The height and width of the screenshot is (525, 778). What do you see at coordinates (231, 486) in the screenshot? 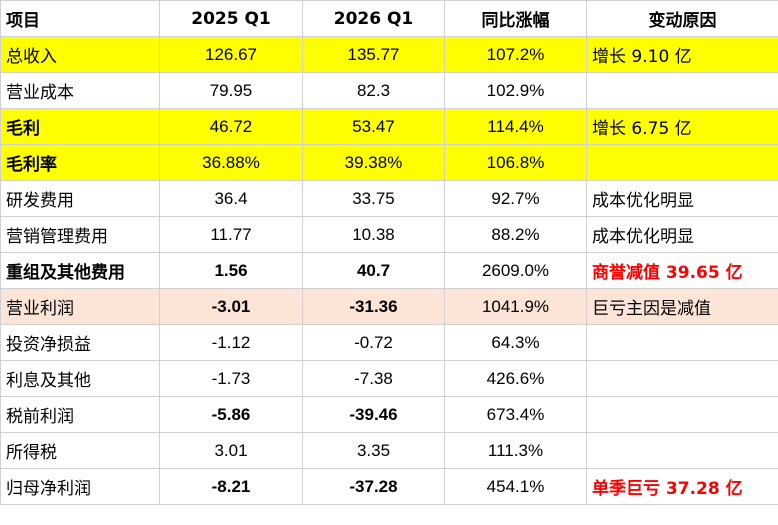
I see `cell-2025-q1: -8.21` at bounding box center [231, 486].